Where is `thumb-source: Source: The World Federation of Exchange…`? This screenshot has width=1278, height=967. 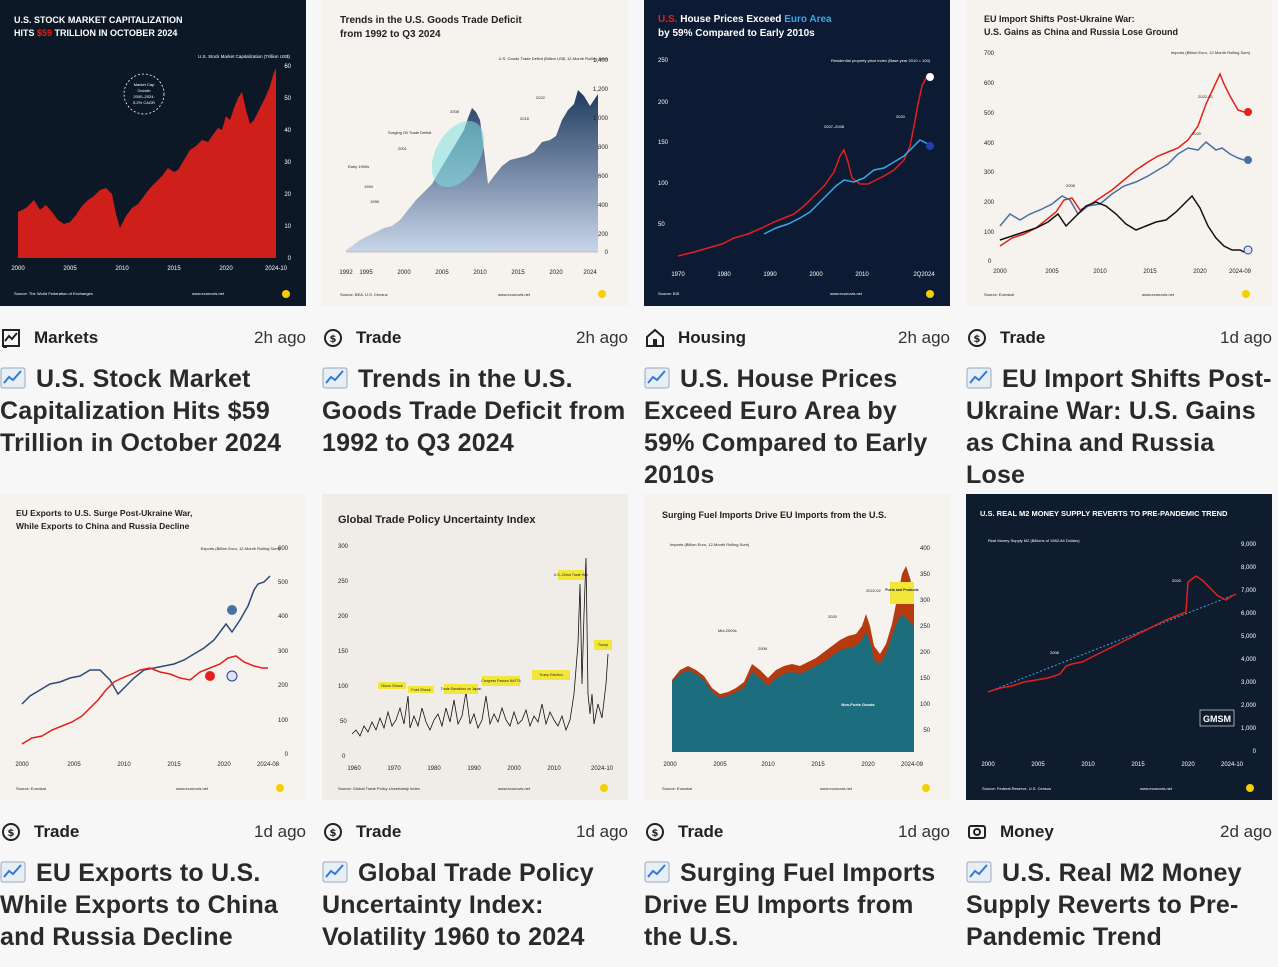 thumb-source: Source: The World Federation of Exchange… is located at coordinates (53, 293).